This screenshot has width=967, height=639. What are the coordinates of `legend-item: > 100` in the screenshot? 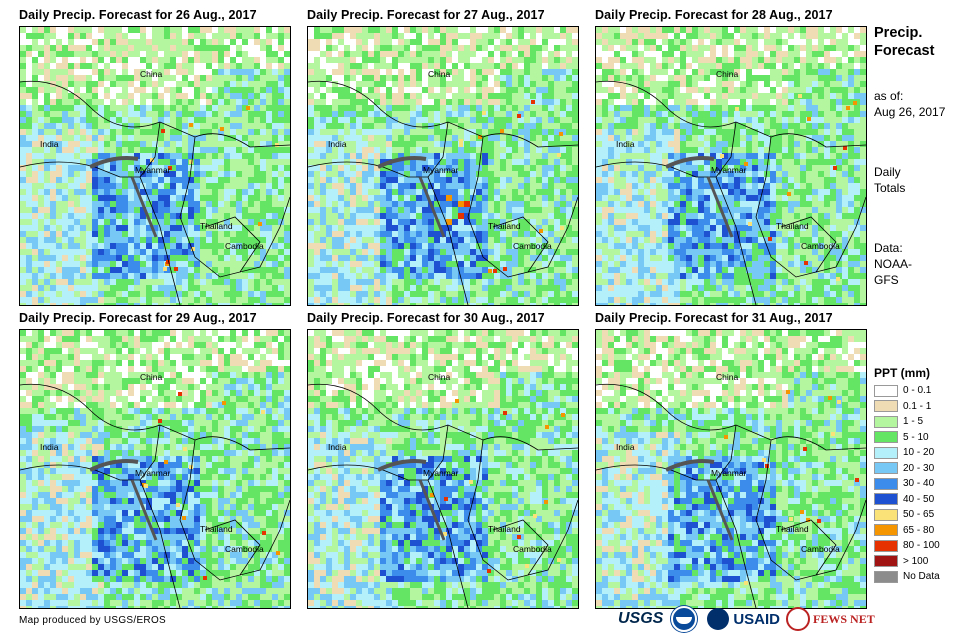 It's located at (919, 562).